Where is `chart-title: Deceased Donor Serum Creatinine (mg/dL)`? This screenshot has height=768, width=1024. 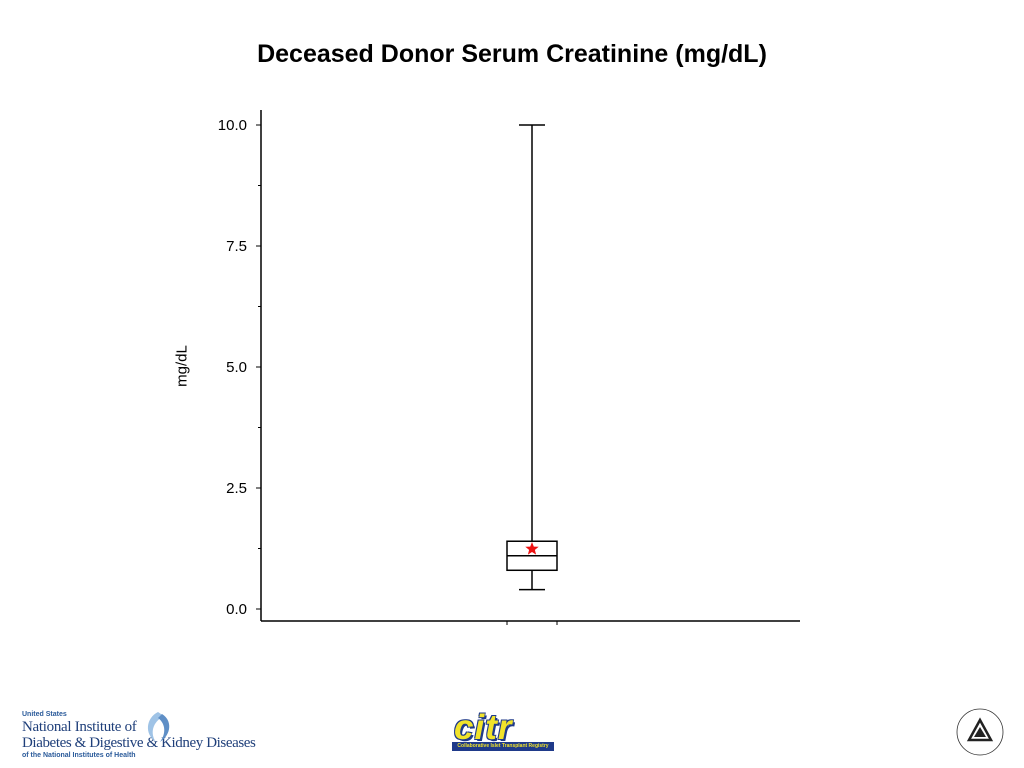 chart-title: Deceased Donor Serum Creatinine (mg/dL) is located at coordinates (512, 54).